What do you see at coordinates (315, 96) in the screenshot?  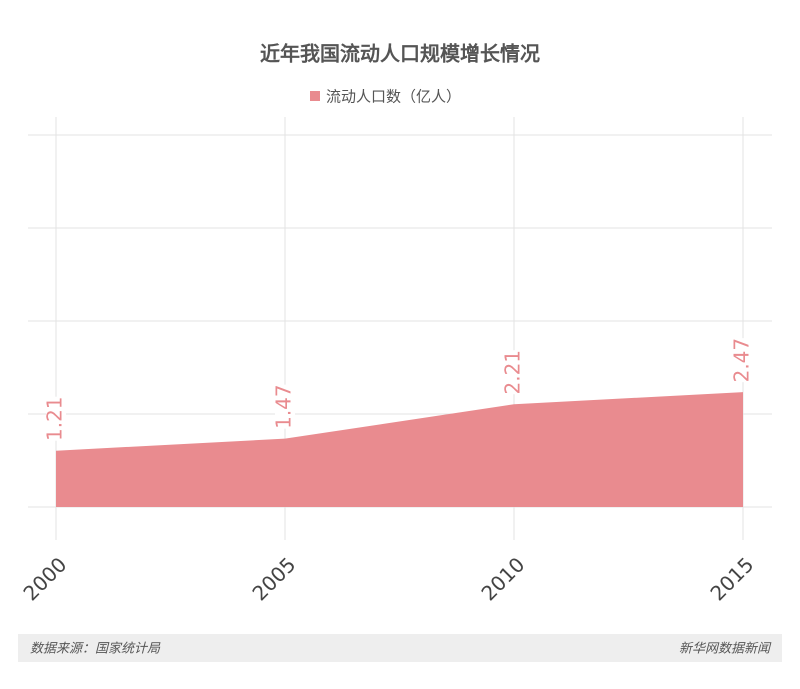 I see `legend-swatch` at bounding box center [315, 96].